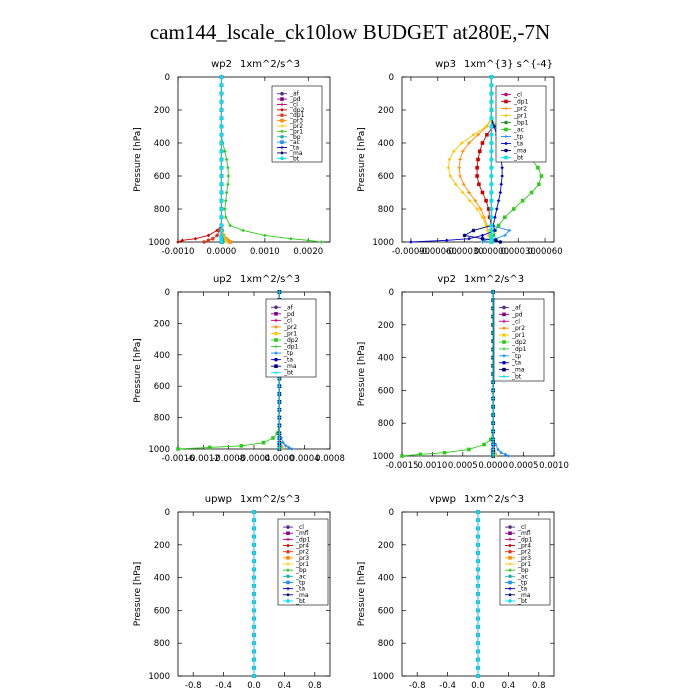 This screenshot has height=700, width=700. Describe the element at coordinates (290, 131) in the screenshot. I see `legend-item: _pr1` at that location.